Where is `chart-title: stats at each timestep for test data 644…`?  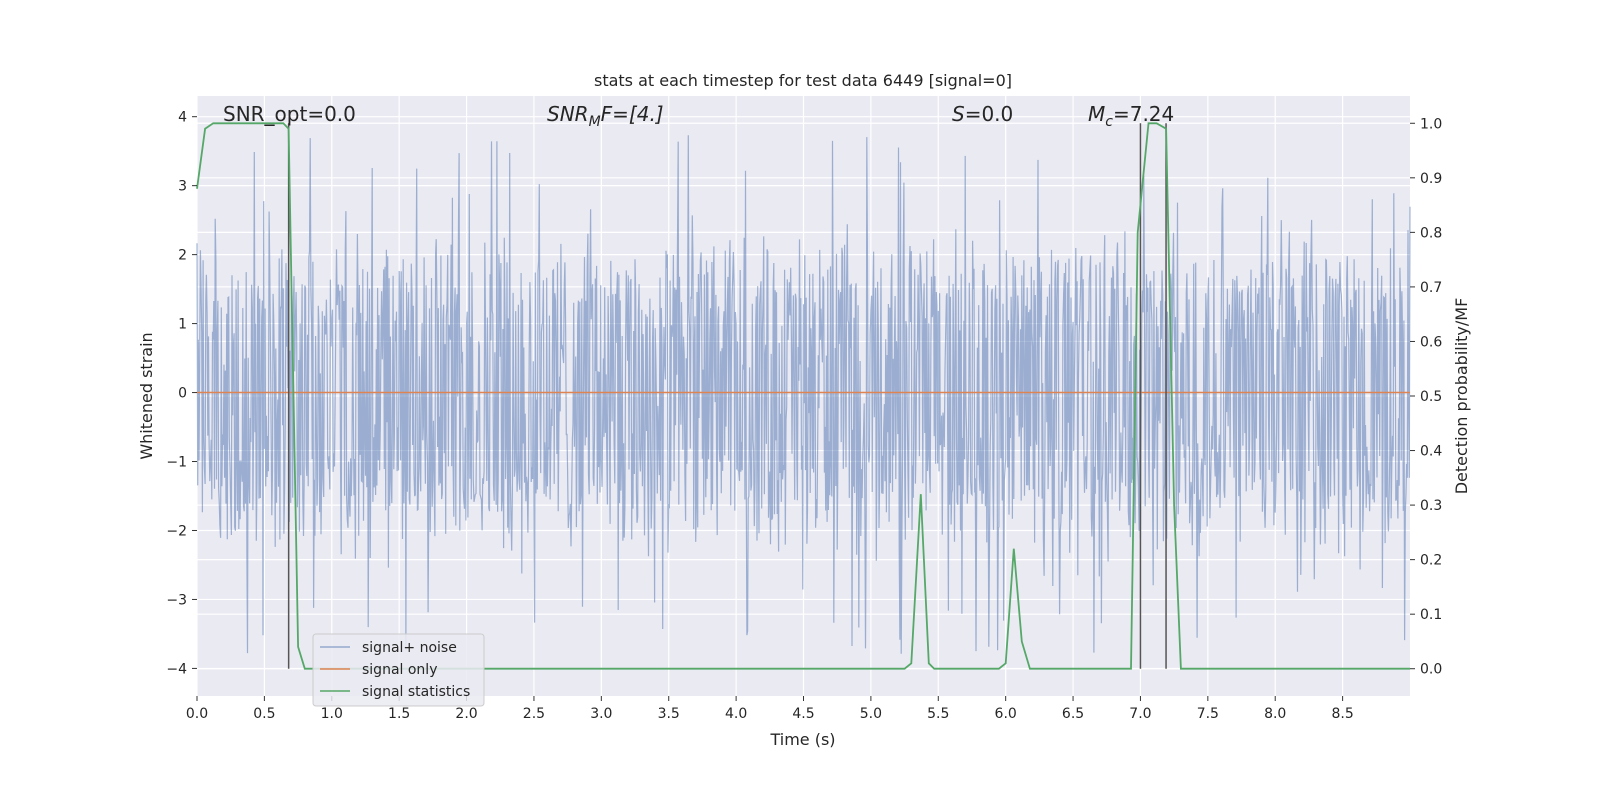 chart-title: stats at each timestep for test data 644… is located at coordinates (803, 80).